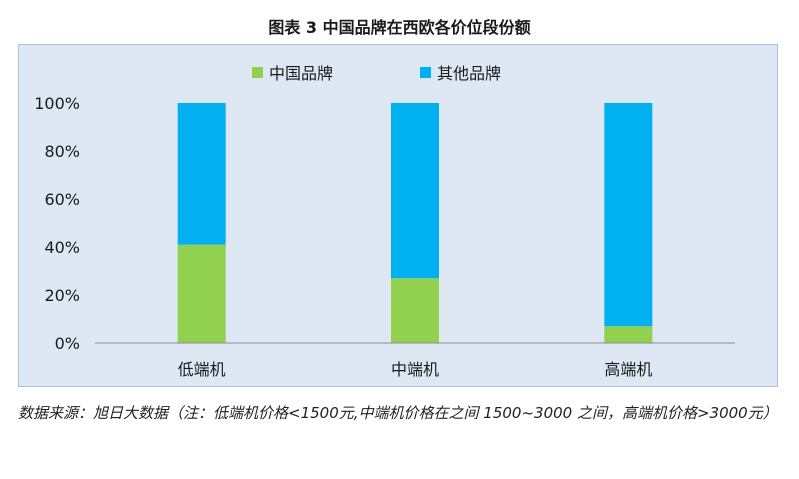 The height and width of the screenshot is (479, 799). I want to click on x-tick-label: 低端机, so click(202, 369).